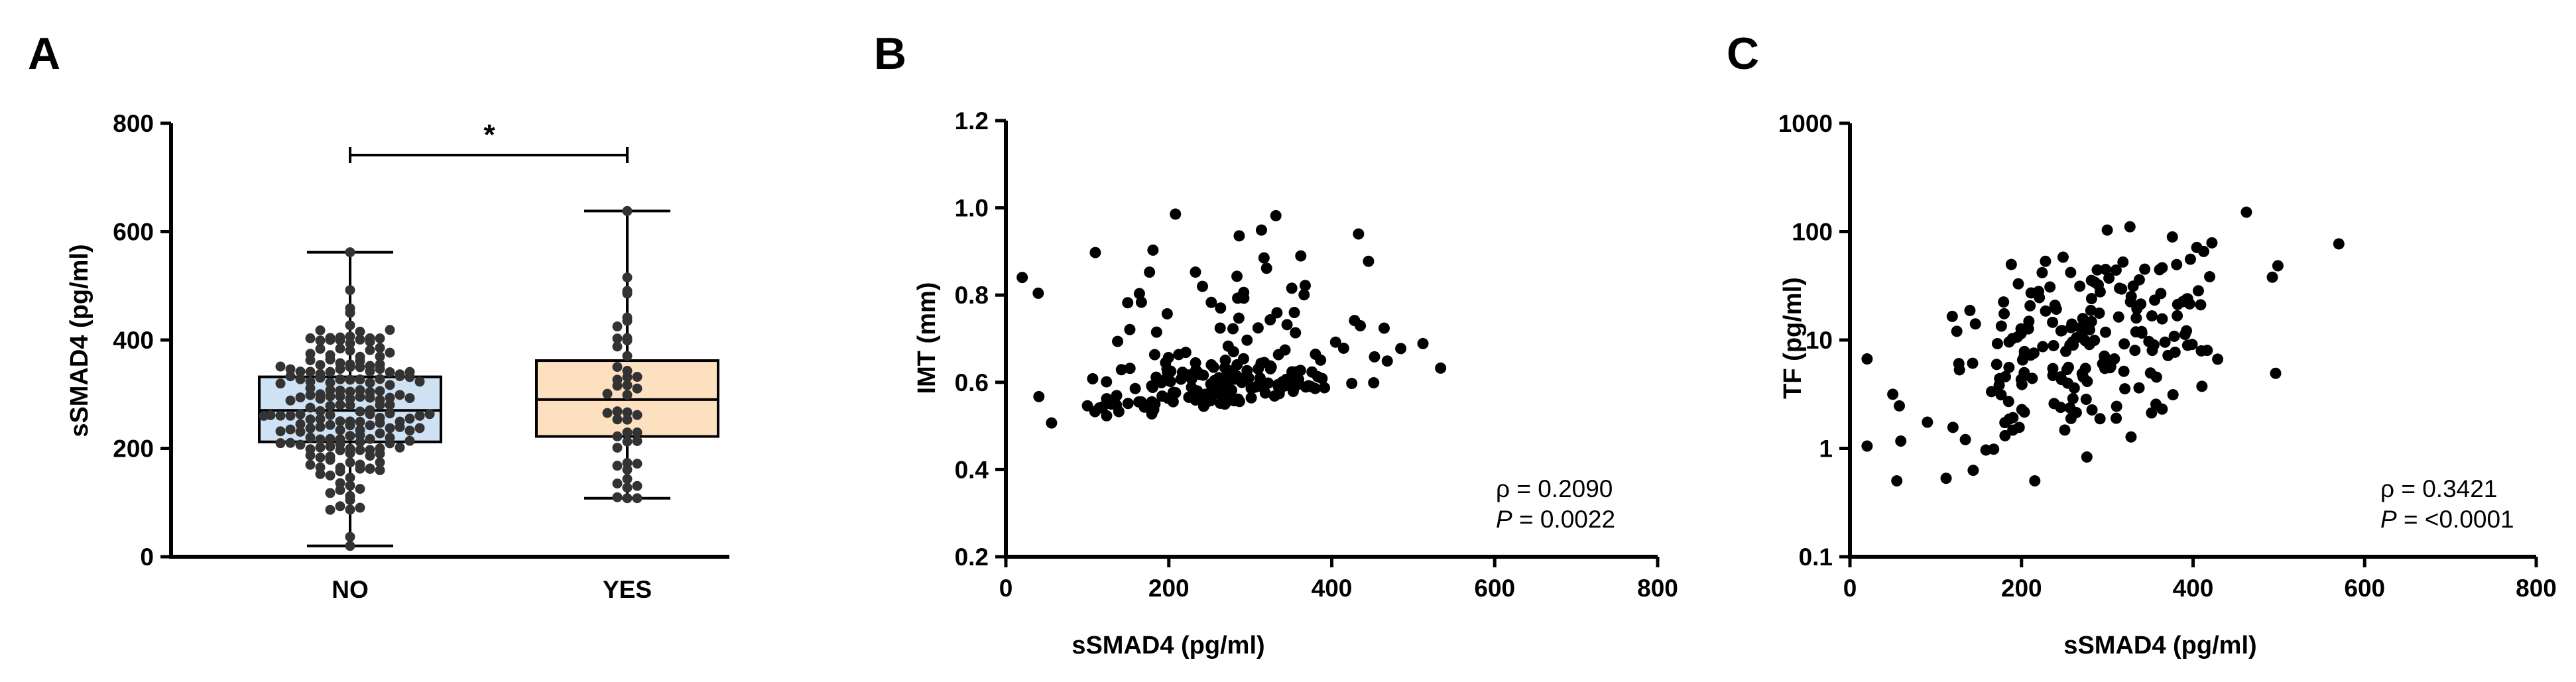 This screenshot has height=682, width=2576. I want to click on chart-c-dots, so click(2103, 346).